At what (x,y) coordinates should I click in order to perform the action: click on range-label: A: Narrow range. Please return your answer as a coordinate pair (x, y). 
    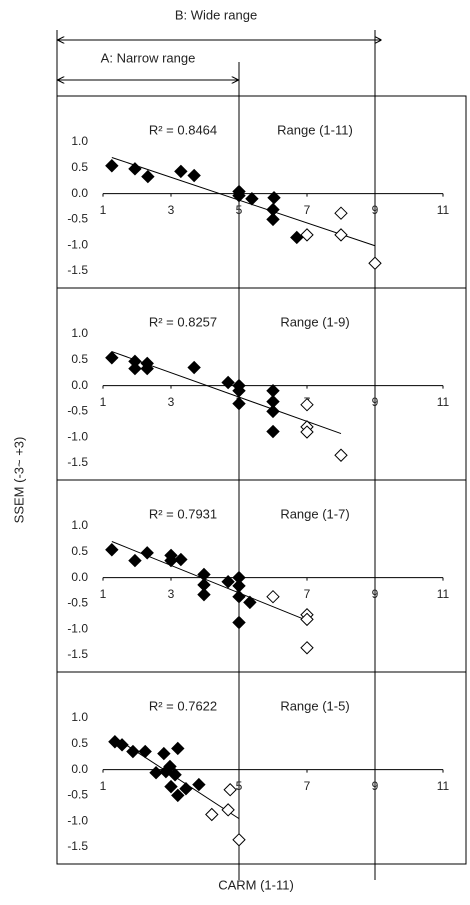
    Looking at the image, I should click on (148, 57).